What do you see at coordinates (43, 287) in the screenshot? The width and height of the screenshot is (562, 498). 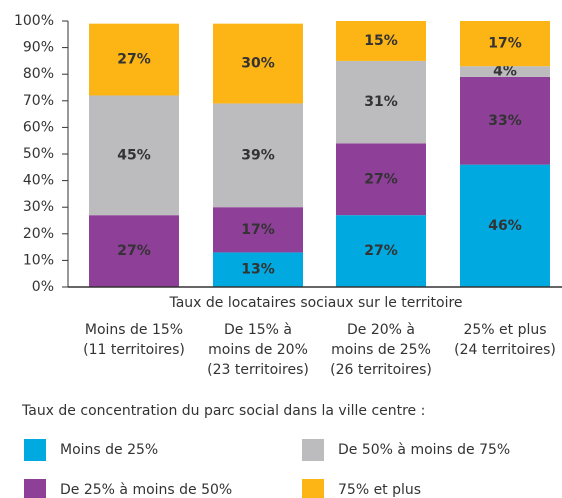 I see `y-tick-label: 0%` at bounding box center [43, 287].